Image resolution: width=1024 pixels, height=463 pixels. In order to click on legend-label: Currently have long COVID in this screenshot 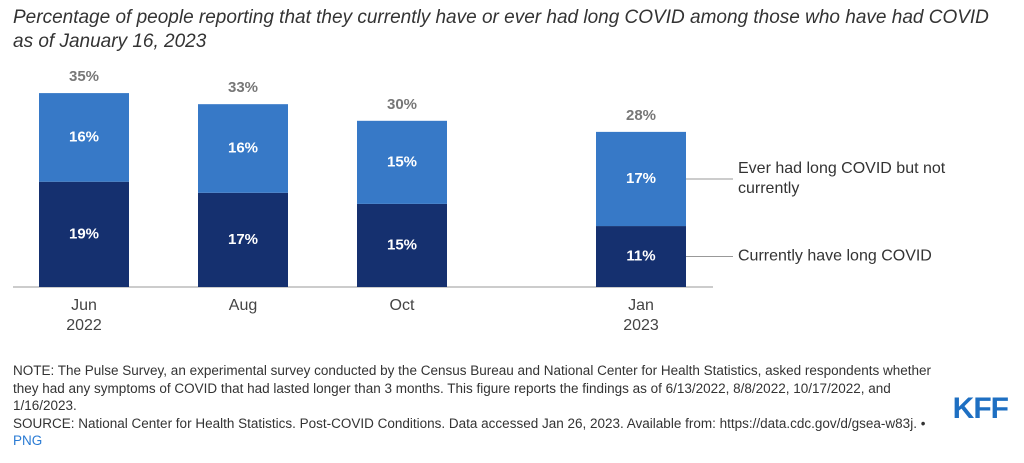, I will do `click(835, 256)`.